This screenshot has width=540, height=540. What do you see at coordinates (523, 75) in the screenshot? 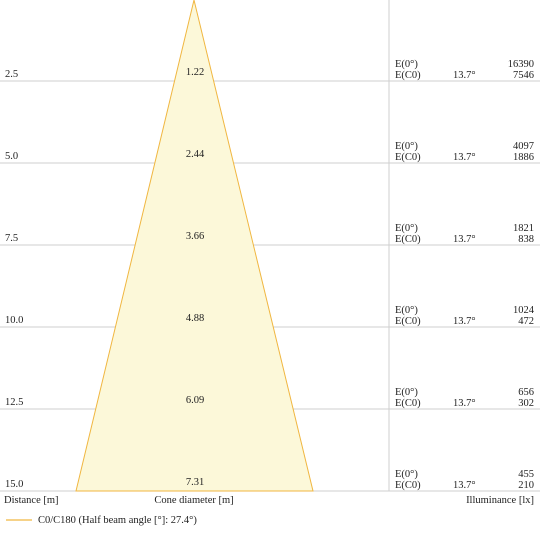
I see `ec0-illuminance-value: 7546` at bounding box center [523, 75].